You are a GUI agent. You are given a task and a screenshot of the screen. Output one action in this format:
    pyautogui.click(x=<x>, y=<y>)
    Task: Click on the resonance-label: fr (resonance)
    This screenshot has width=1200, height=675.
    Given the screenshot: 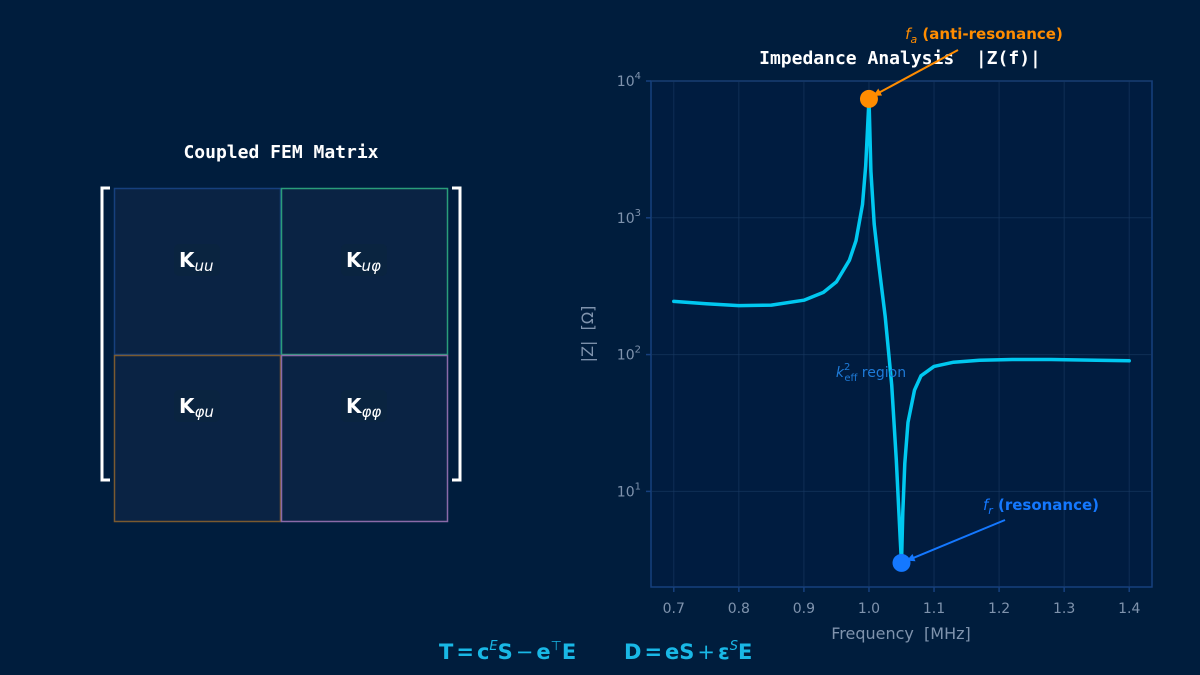 What is the action you would take?
    pyautogui.click(x=1041, y=506)
    